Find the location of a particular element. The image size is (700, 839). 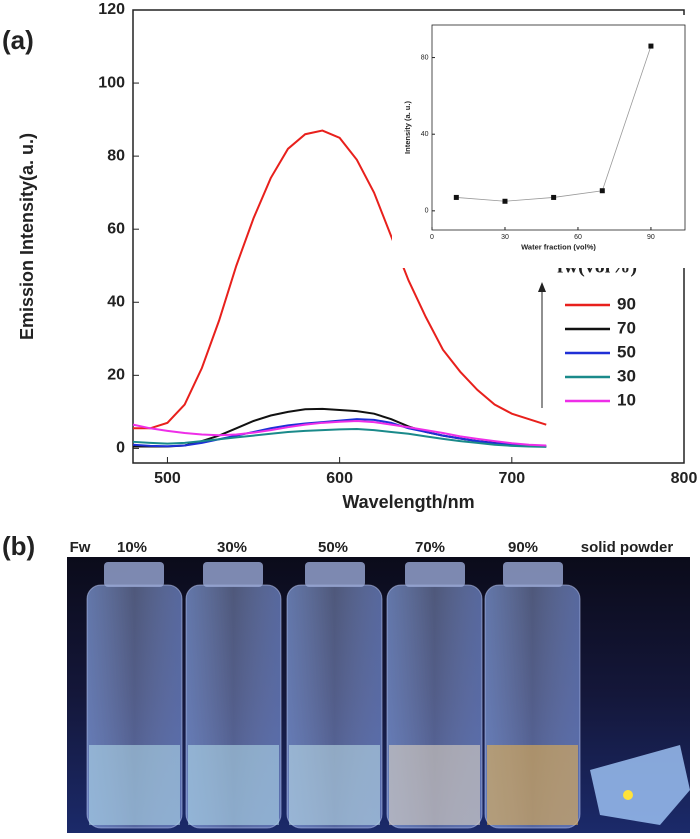

y-tick-label: 60 is located at coordinates (116, 228).